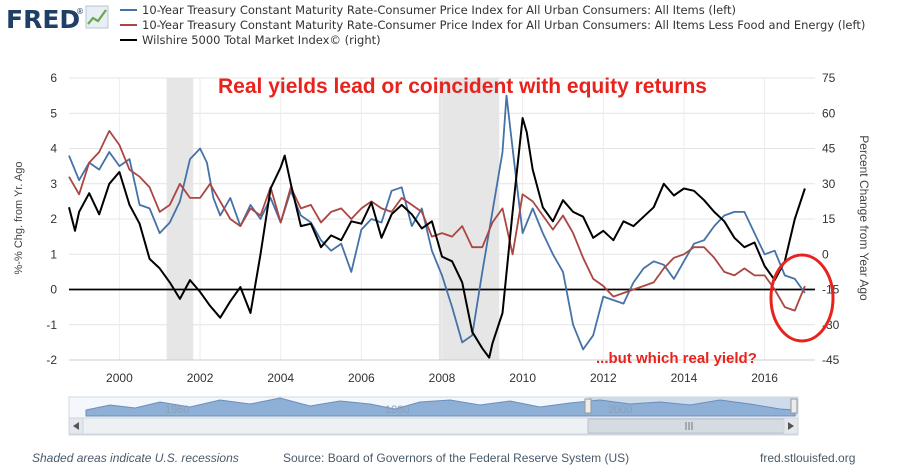 Image resolution: width=897 pixels, height=466 pixels. What do you see at coordinates (53, 254) in the screenshot?
I see `left-tick-label: 1` at bounding box center [53, 254].